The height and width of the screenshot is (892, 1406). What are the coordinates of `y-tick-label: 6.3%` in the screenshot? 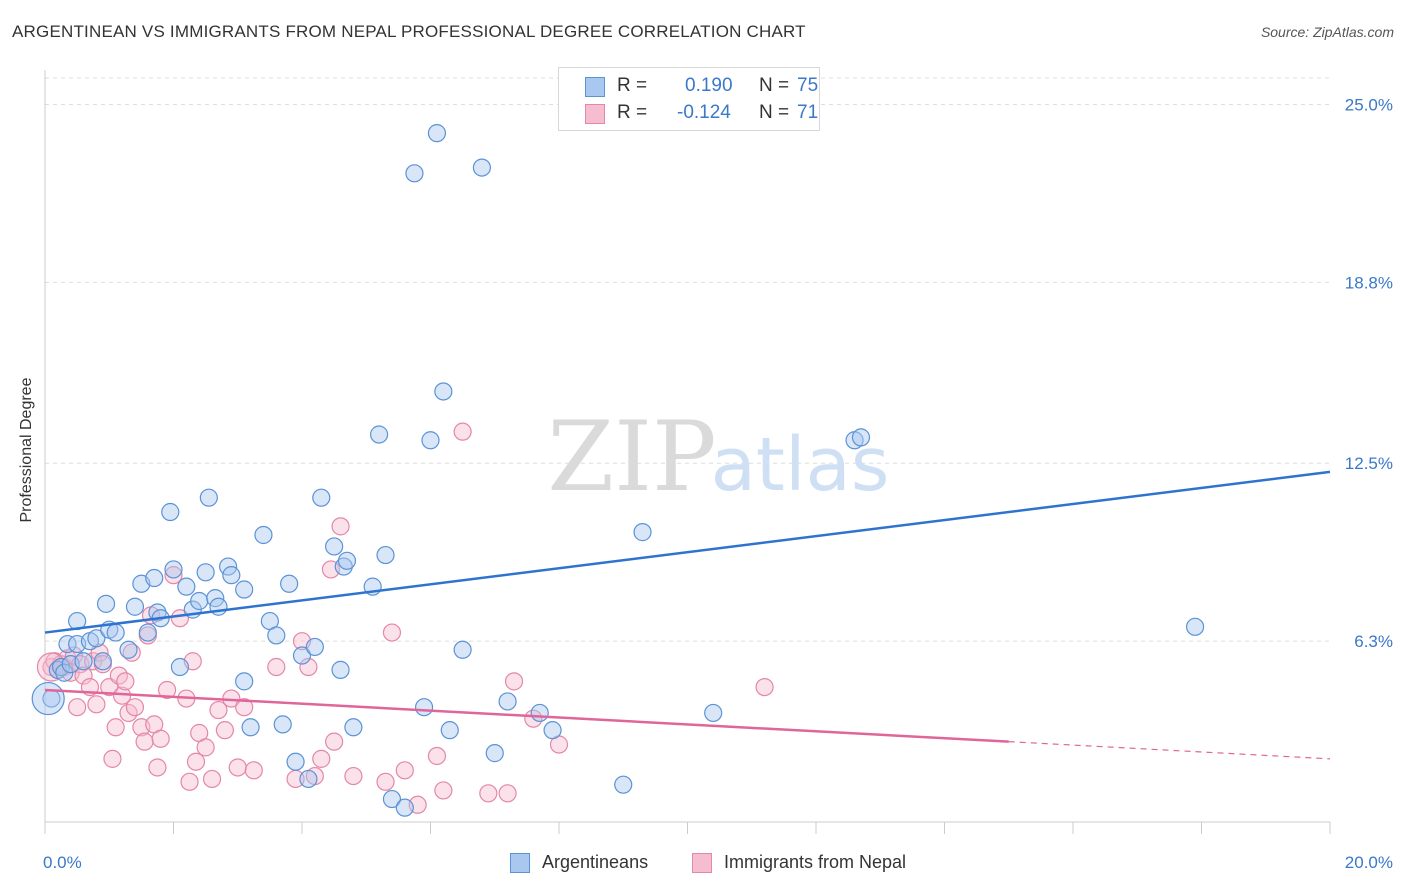 It's located at (1373, 641).